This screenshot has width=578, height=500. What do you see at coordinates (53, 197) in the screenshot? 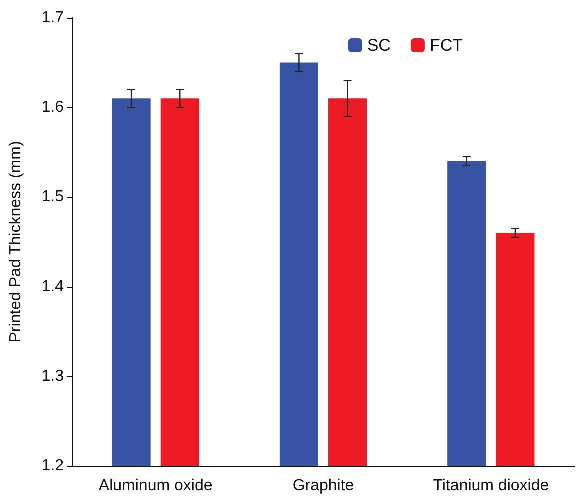
I see `y-tick-label: 1.5` at bounding box center [53, 197].